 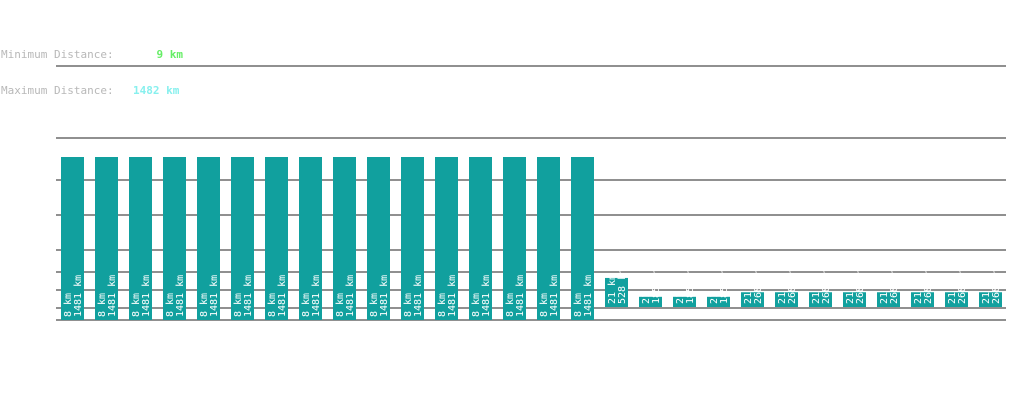 I want to click on min-distance-value: 9 km, so click(x=170, y=54).